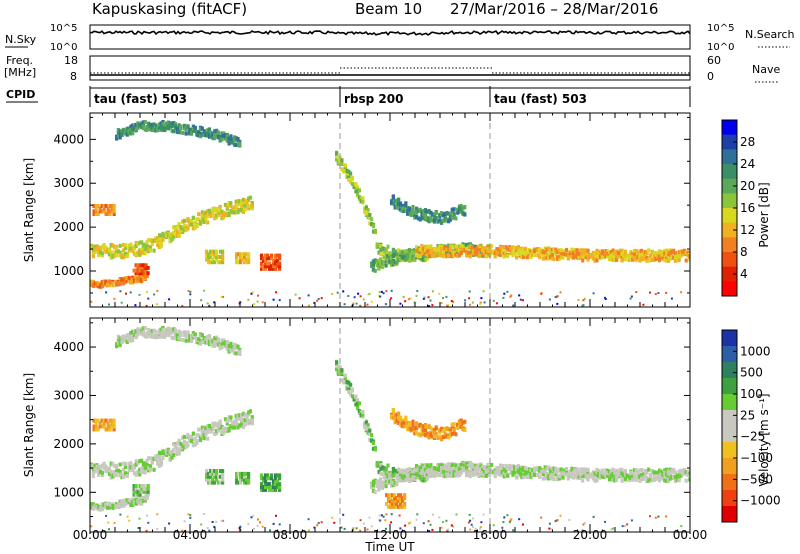 The image size is (800, 554). Describe the element at coordinates (389, 547) in the screenshot. I see `x-axis-label: Time UT` at that location.